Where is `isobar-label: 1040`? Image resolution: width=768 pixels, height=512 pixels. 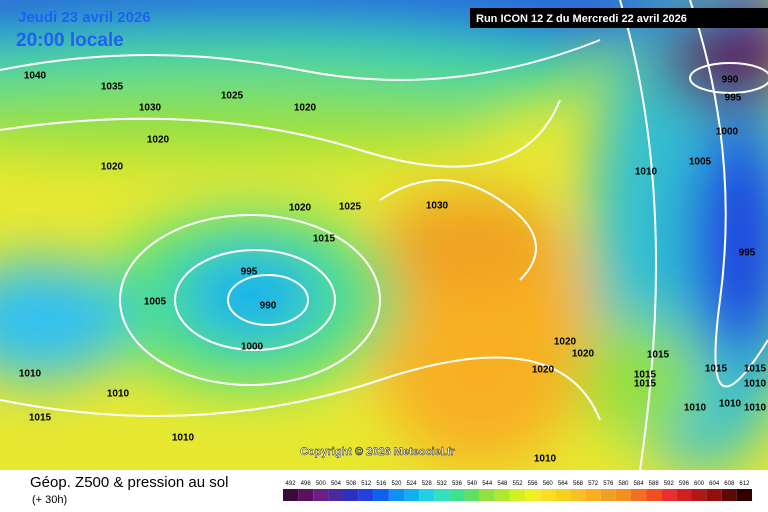 isobar-label: 1040 is located at coordinates (35, 76).